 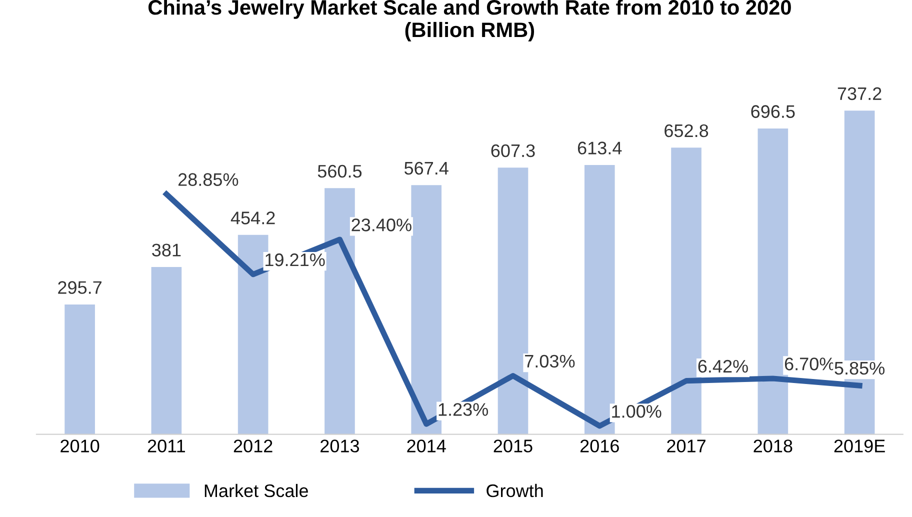 What do you see at coordinates (686, 446) in the screenshot?
I see `x-tick-label: 2017` at bounding box center [686, 446].